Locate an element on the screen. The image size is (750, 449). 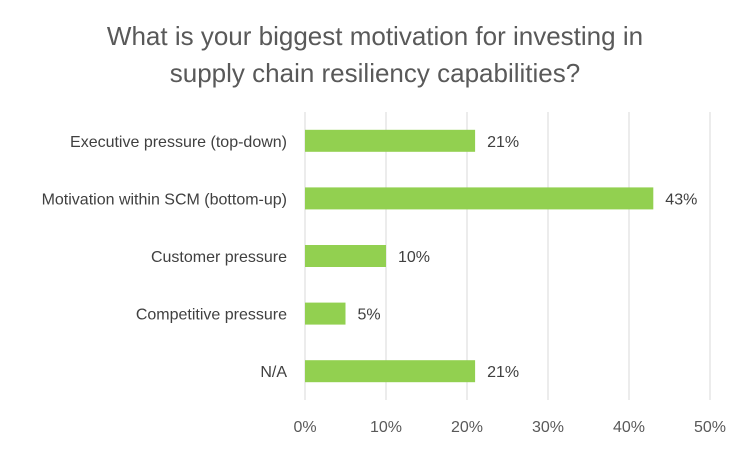
category-label: Competitive pressure is located at coordinates (211, 315).